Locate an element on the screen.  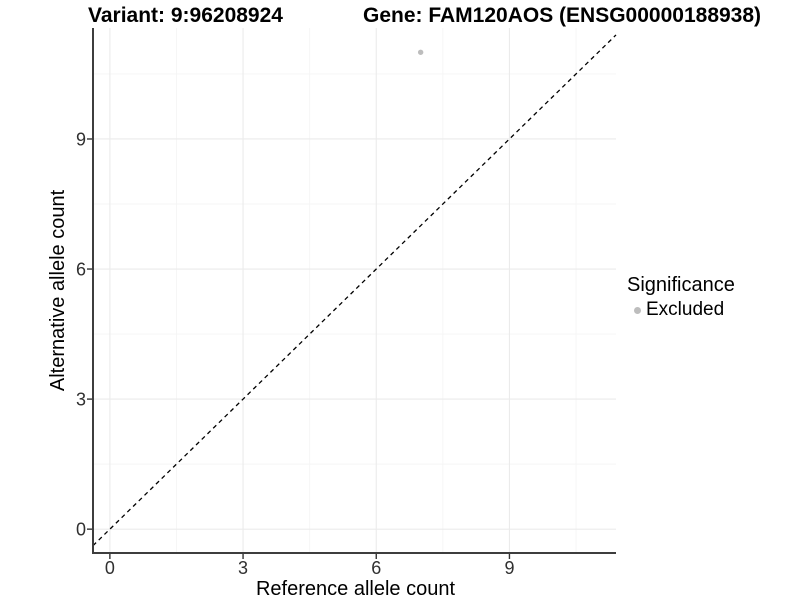
legend-title: Significance is located at coordinates (681, 285).